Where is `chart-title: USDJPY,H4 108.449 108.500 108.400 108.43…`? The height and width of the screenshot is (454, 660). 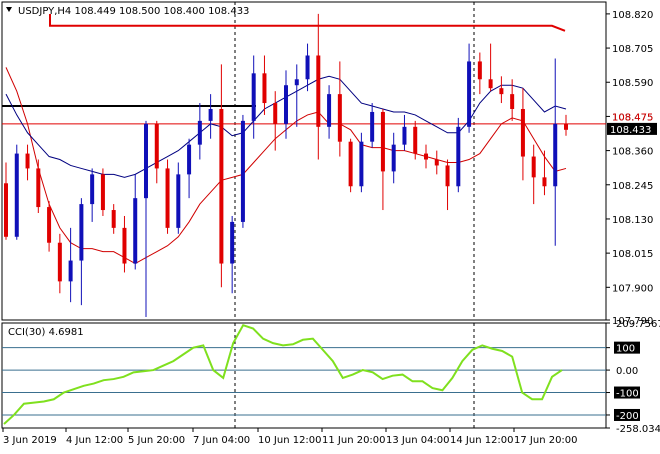 chart-title: USDJPY,H4 108.449 108.500 108.400 108.43… is located at coordinates (133, 11).